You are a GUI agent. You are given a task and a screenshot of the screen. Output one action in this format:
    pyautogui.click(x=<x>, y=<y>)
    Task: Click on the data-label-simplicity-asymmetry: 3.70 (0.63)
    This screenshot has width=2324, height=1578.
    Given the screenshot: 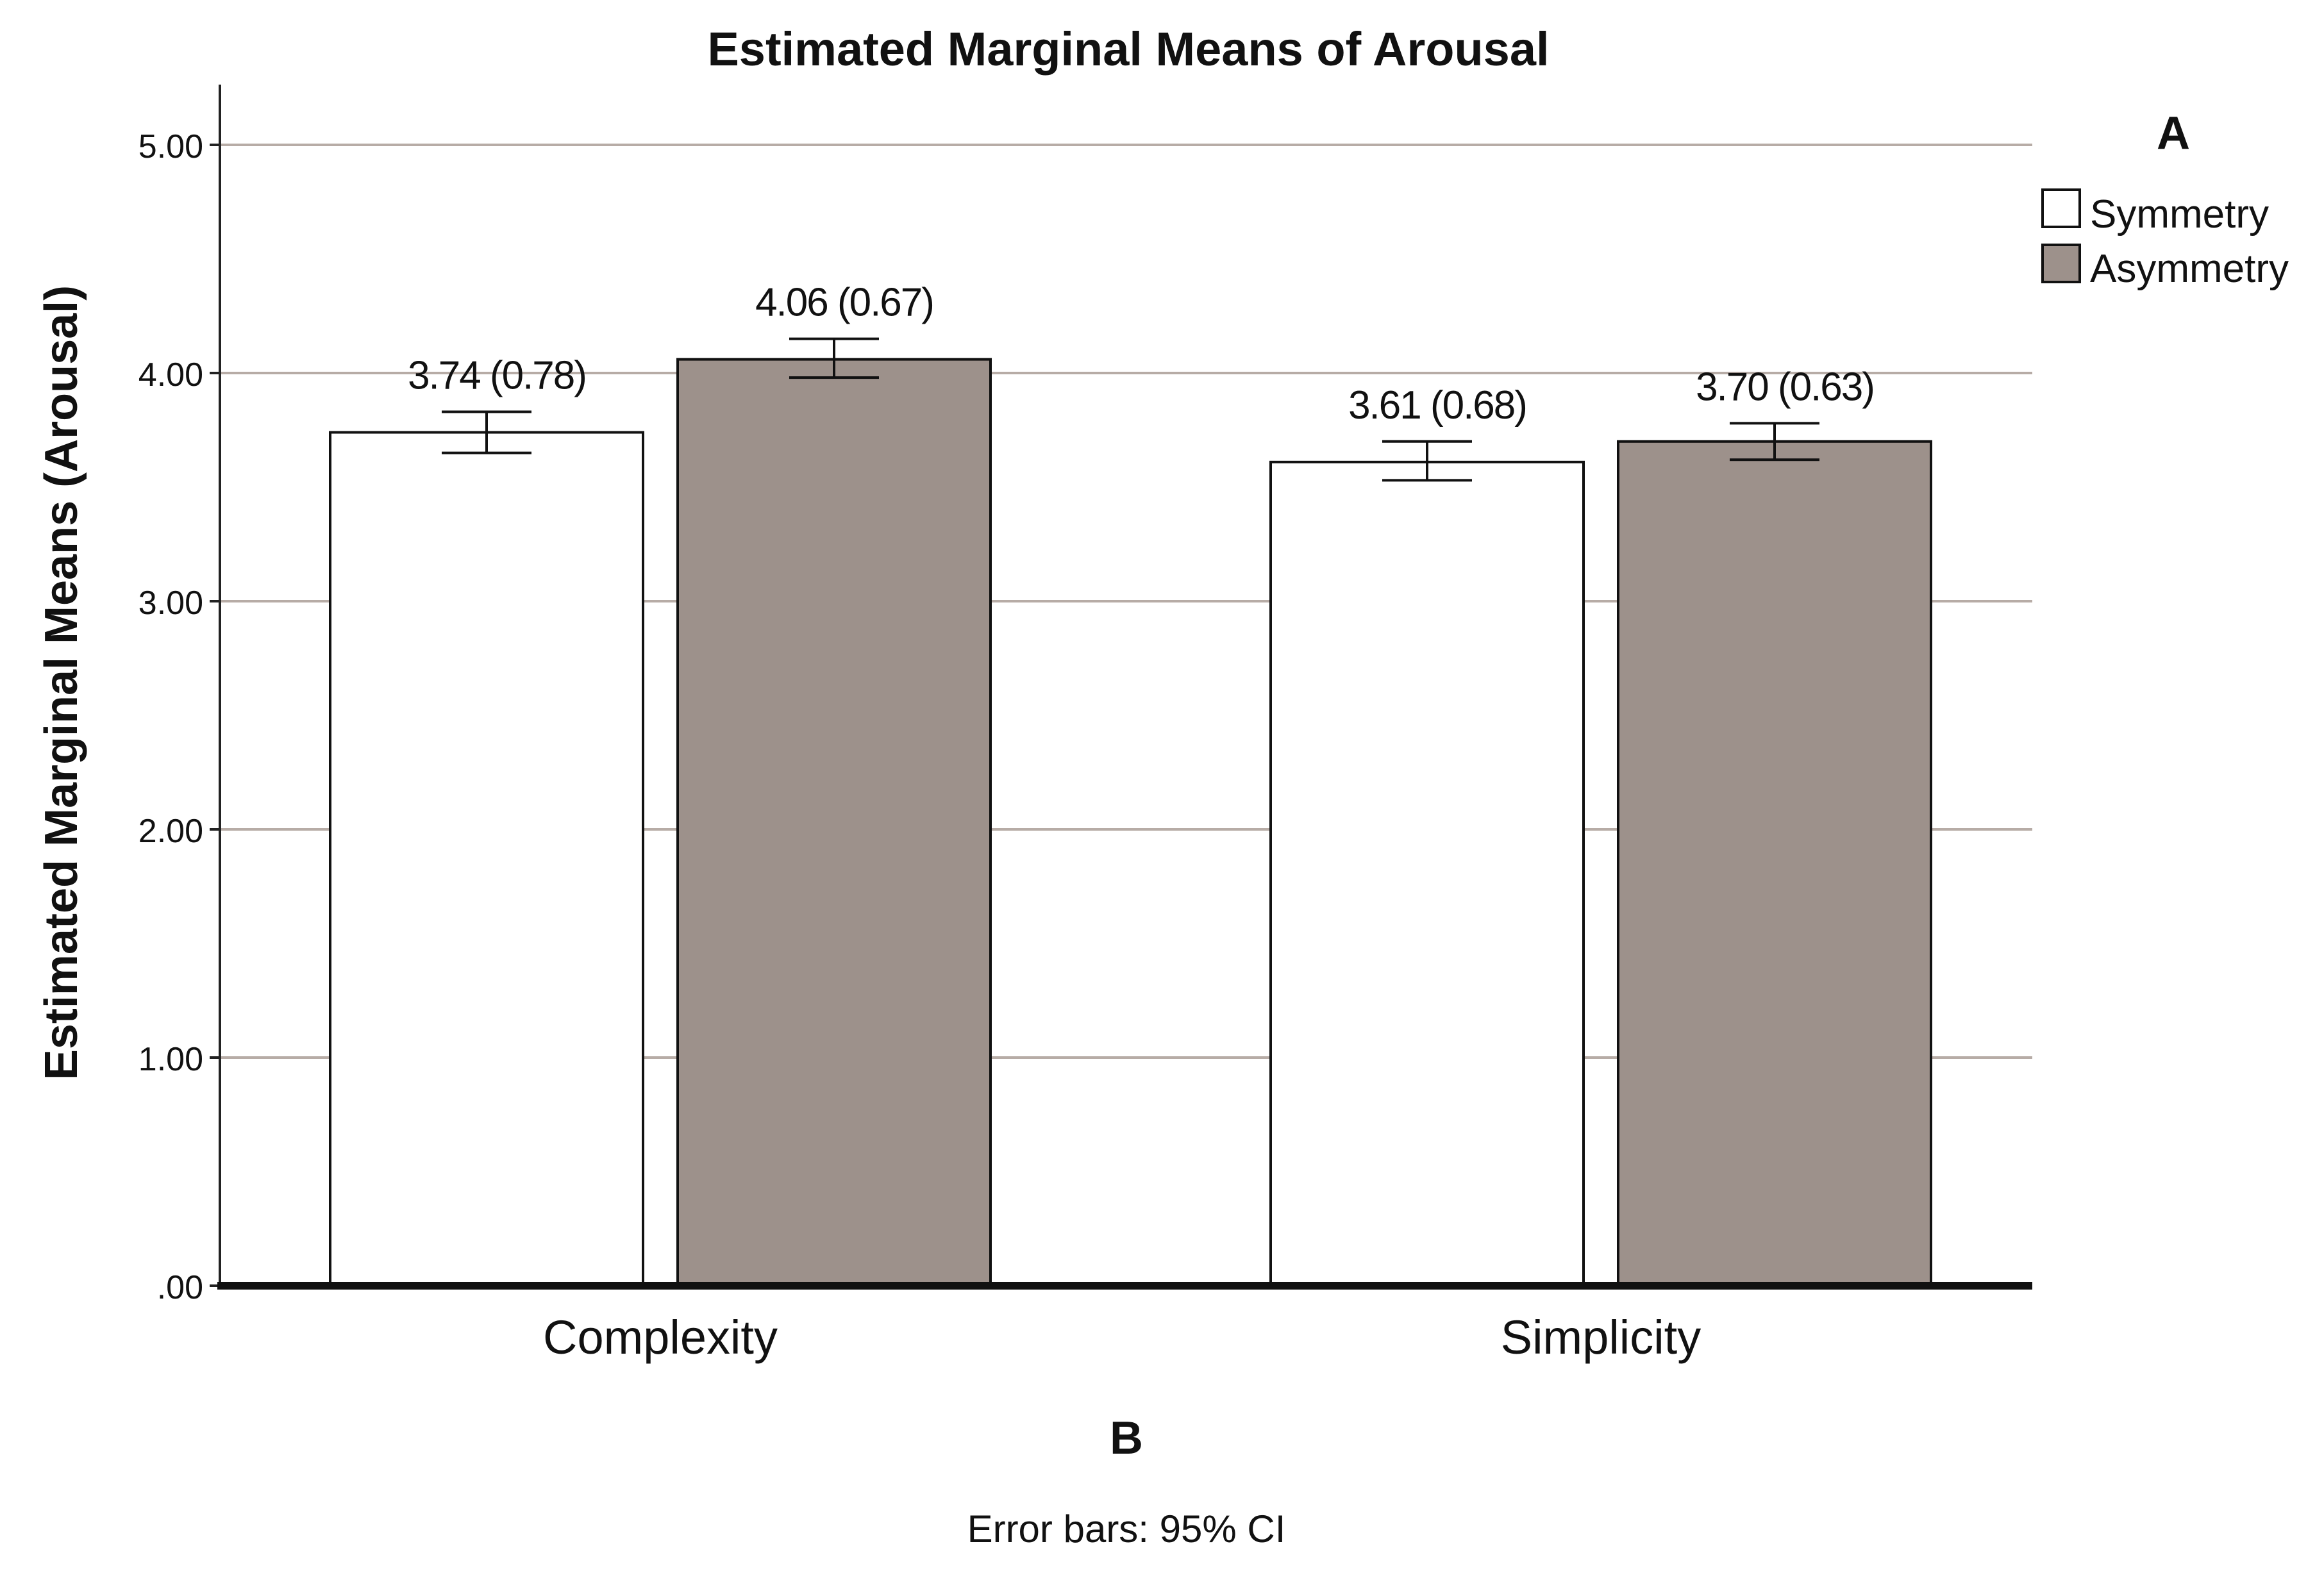 What is the action you would take?
    pyautogui.click(x=1785, y=387)
    